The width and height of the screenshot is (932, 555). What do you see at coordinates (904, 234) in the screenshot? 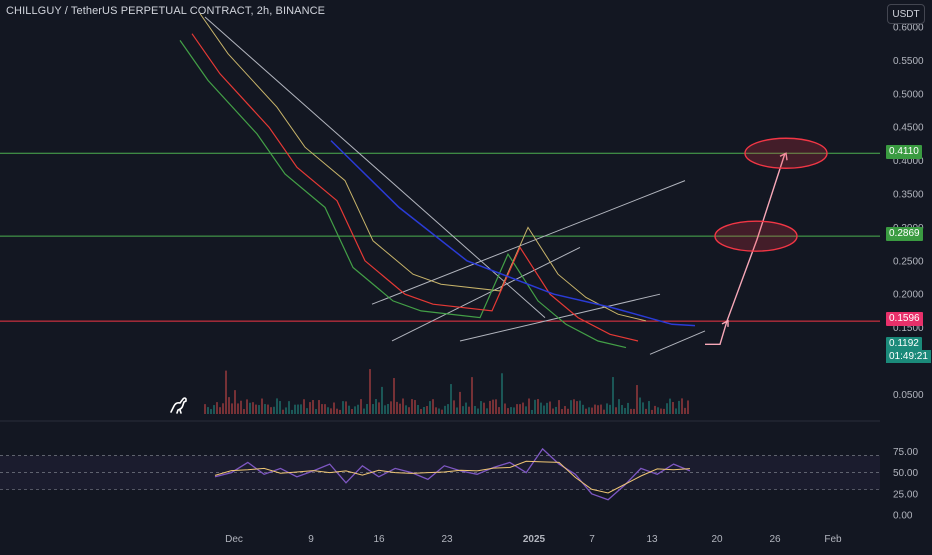
I see `price-tag-mid-resistance: 0.2869` at bounding box center [904, 234].